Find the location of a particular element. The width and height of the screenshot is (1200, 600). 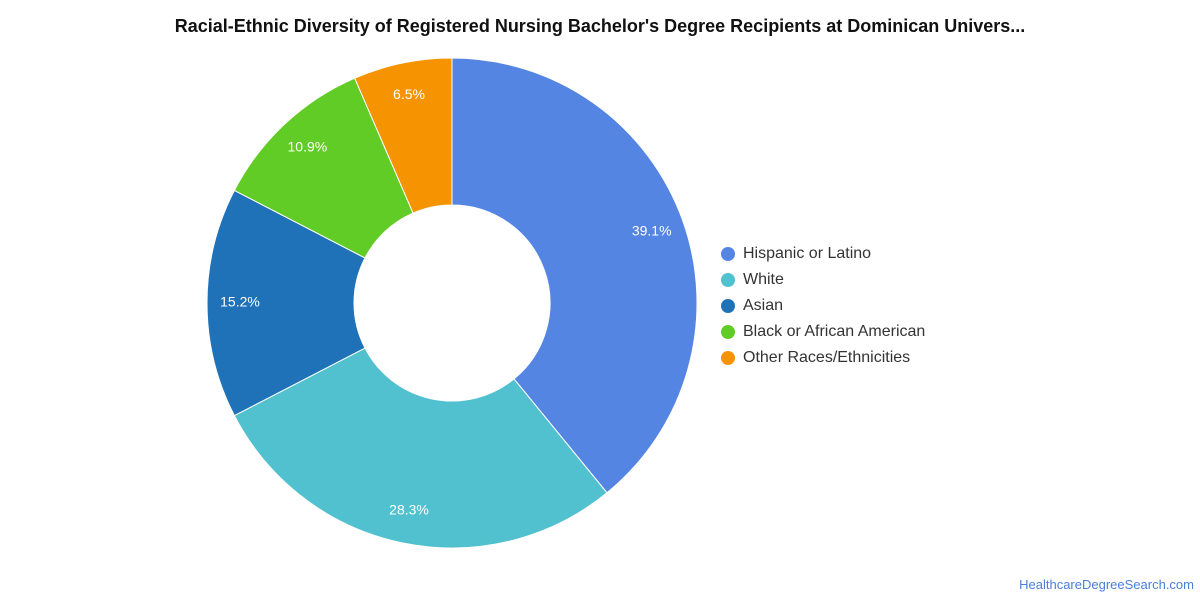

legend-item-asian: Asian is located at coordinates (823, 306).